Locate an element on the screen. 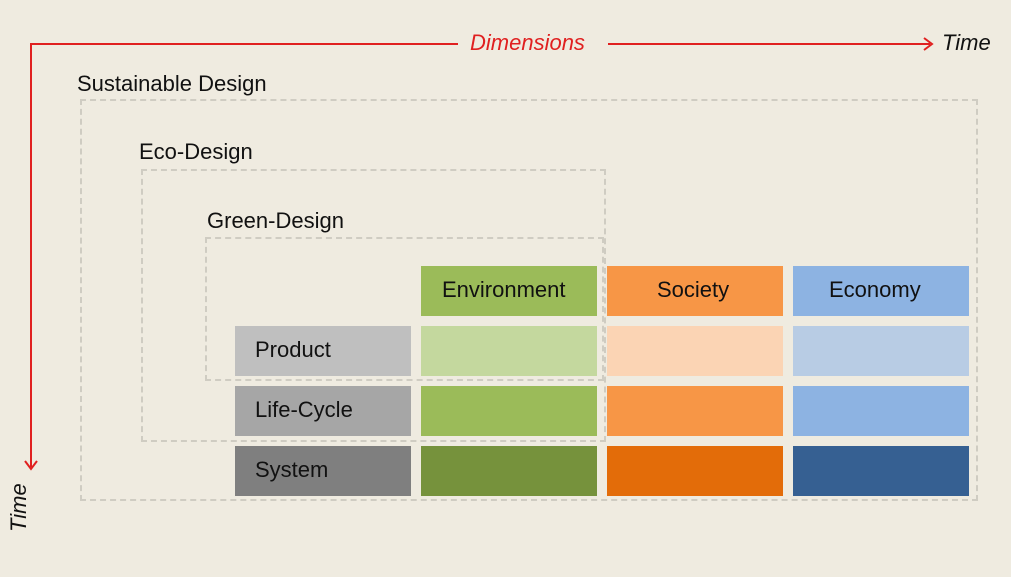 Image resolution: width=1011 pixels, height=577 pixels. green-design-label: Green-Design is located at coordinates (275, 220).